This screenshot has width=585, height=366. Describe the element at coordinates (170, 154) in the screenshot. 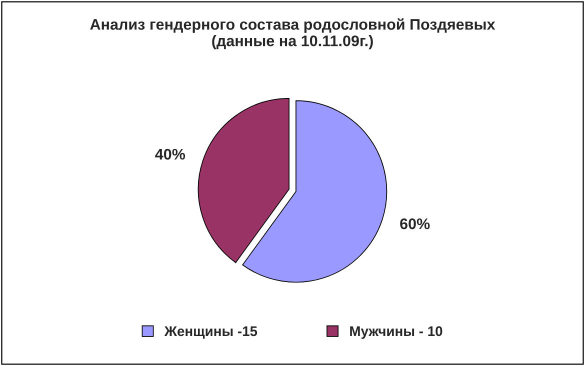

I see `data-label: 40%` at that location.